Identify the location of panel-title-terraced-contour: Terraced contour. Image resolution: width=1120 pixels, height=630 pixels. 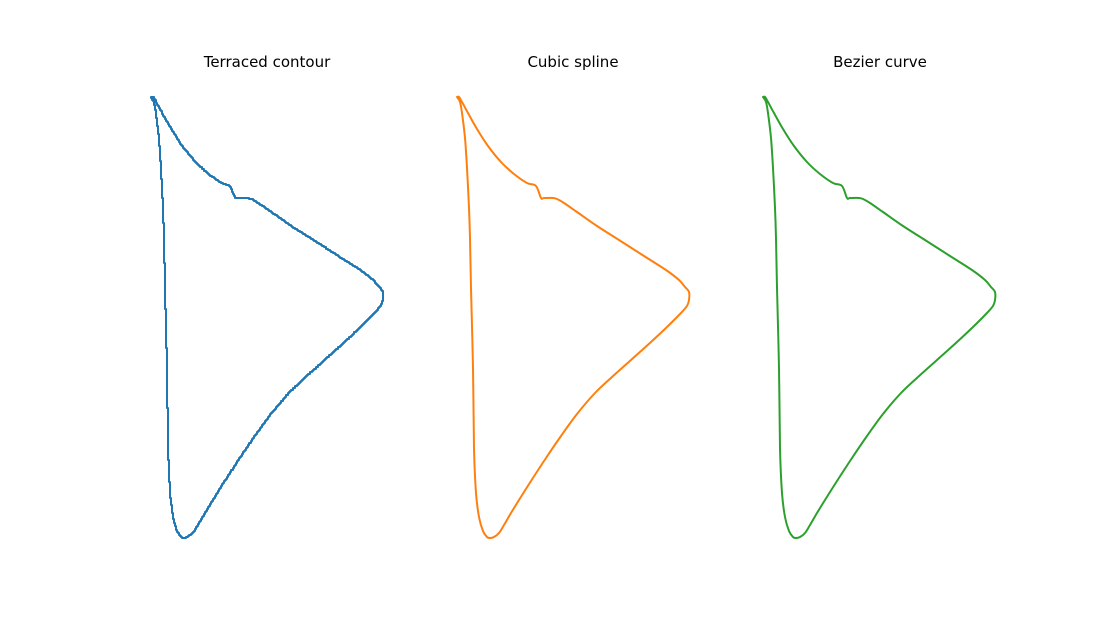
(267, 62).